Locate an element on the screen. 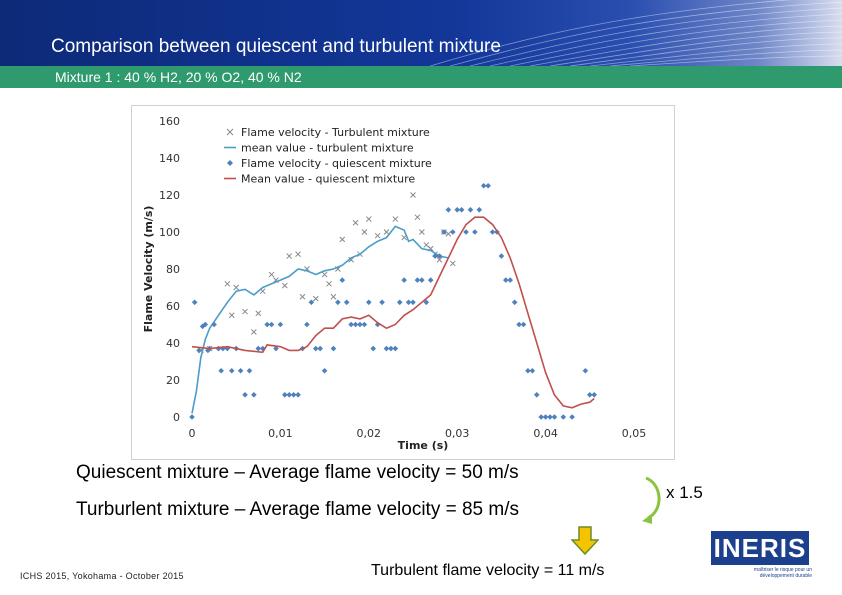  legend-label: Flame velocity - Turbulent mixture is located at coordinates (335, 132).